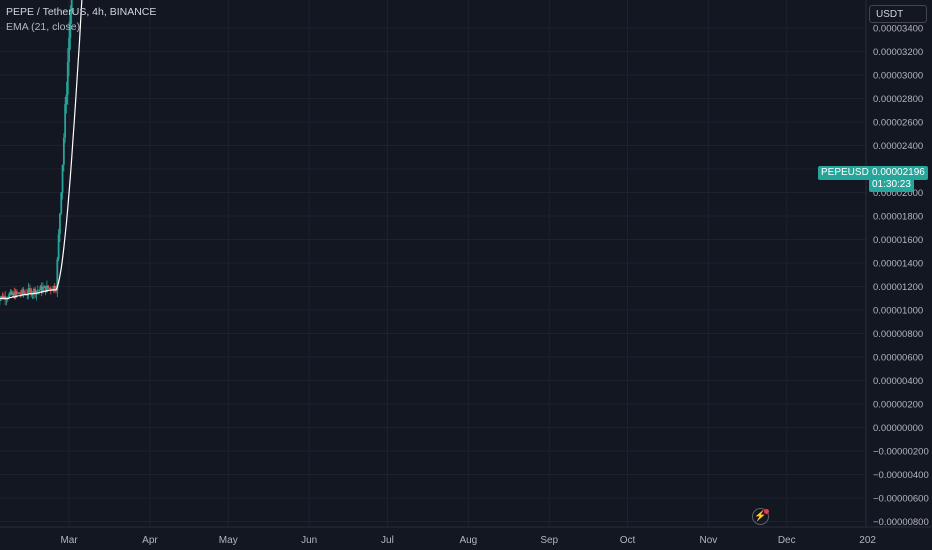 The width and height of the screenshot is (932, 550). What do you see at coordinates (901, 522) in the screenshot?
I see `price-tick-label: −0.00000800` at bounding box center [901, 522].